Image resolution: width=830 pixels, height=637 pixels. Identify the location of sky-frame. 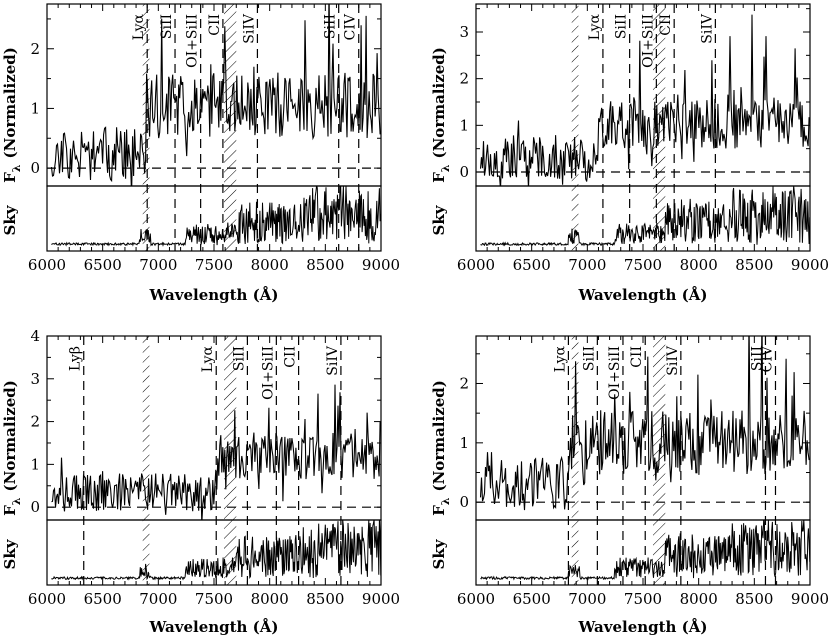
(214, 552).